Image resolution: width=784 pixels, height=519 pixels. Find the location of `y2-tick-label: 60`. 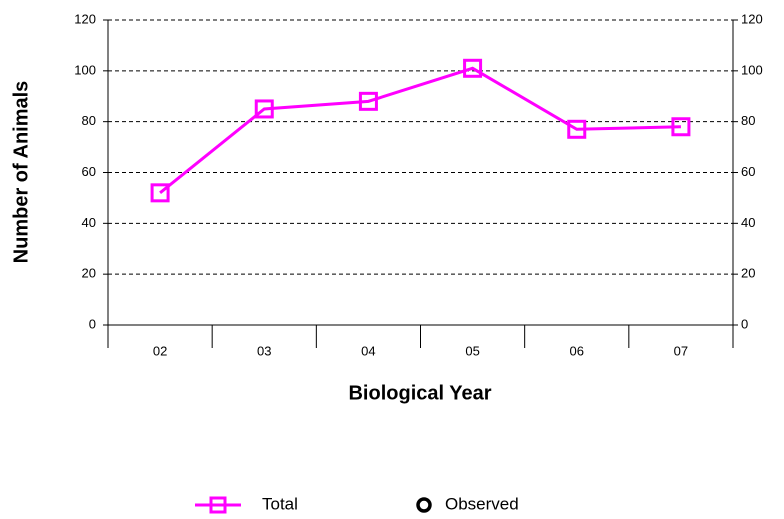

y2-tick-label: 60 is located at coordinates (748, 171).